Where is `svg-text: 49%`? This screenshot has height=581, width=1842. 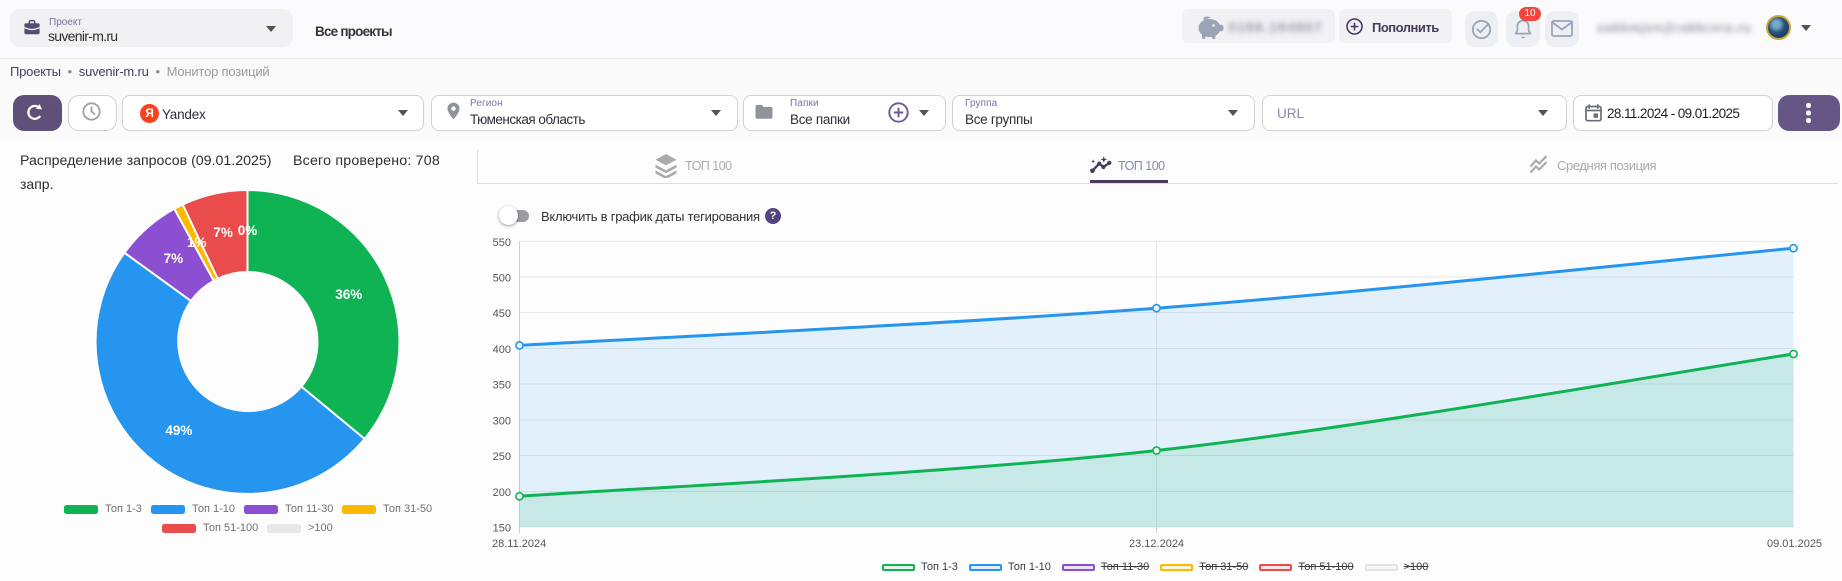
svg-text: 49% is located at coordinates (178, 430).